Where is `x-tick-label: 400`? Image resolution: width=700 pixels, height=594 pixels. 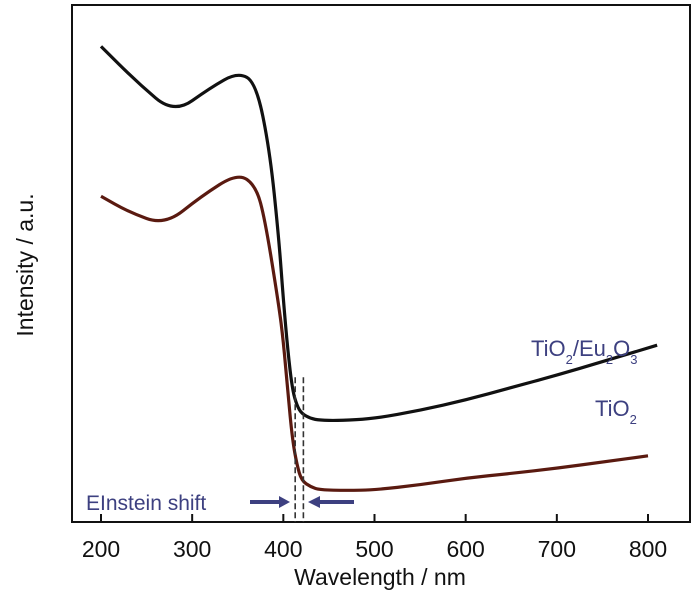
x-tick-label: 400 is located at coordinates (283, 549).